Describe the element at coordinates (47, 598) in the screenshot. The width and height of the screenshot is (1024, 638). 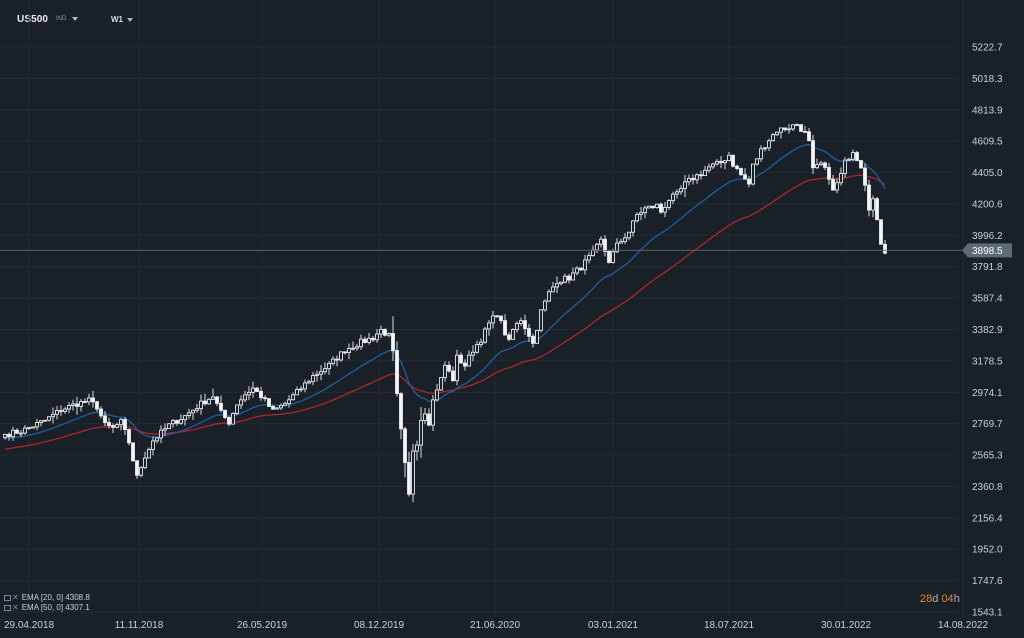
I see `legend-item-ema20: ✕ EMA [20, 0] 4308.8` at that location.